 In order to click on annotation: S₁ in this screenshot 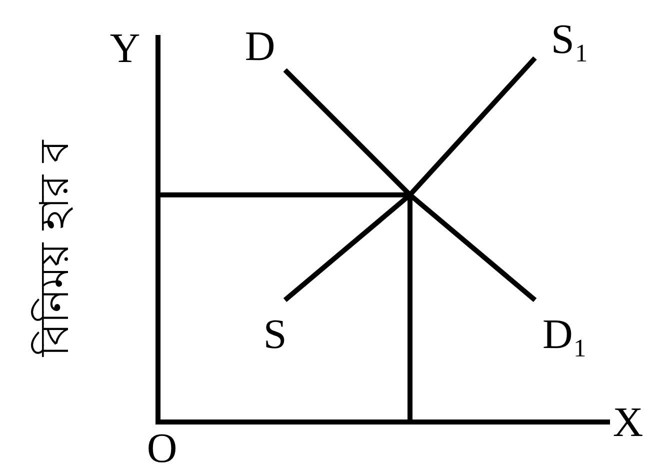, I will do `click(570, 40)`.